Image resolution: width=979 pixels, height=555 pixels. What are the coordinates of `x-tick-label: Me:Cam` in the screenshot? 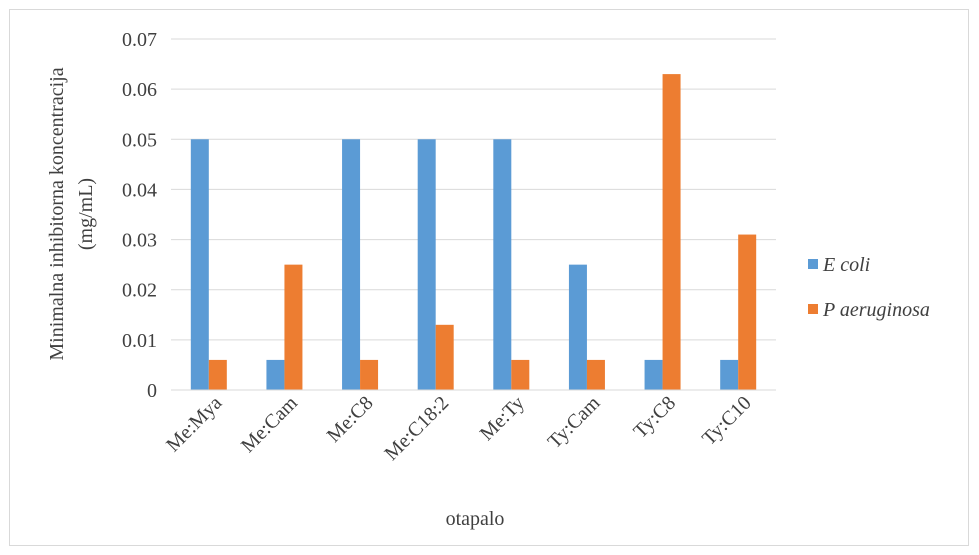 It's located at (269, 424).